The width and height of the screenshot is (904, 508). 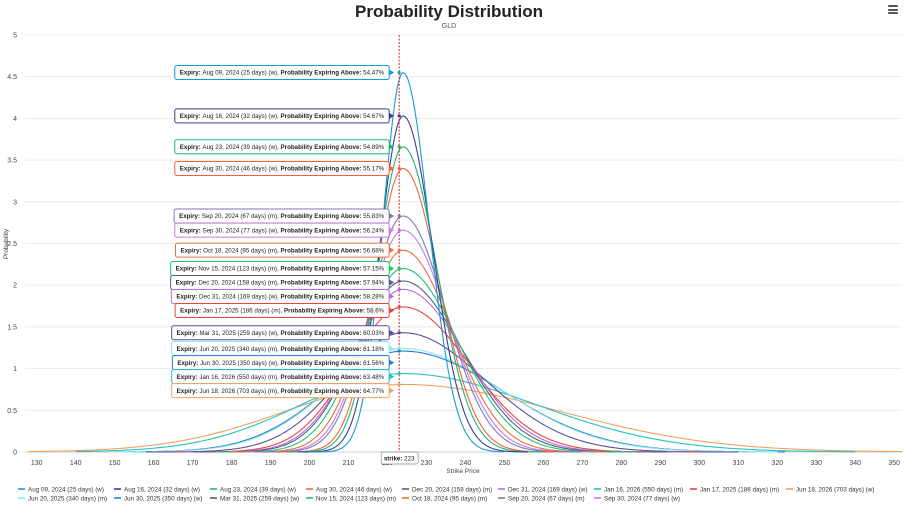 What do you see at coordinates (271, 463) in the screenshot?
I see `x-tick-label: 190` at bounding box center [271, 463].